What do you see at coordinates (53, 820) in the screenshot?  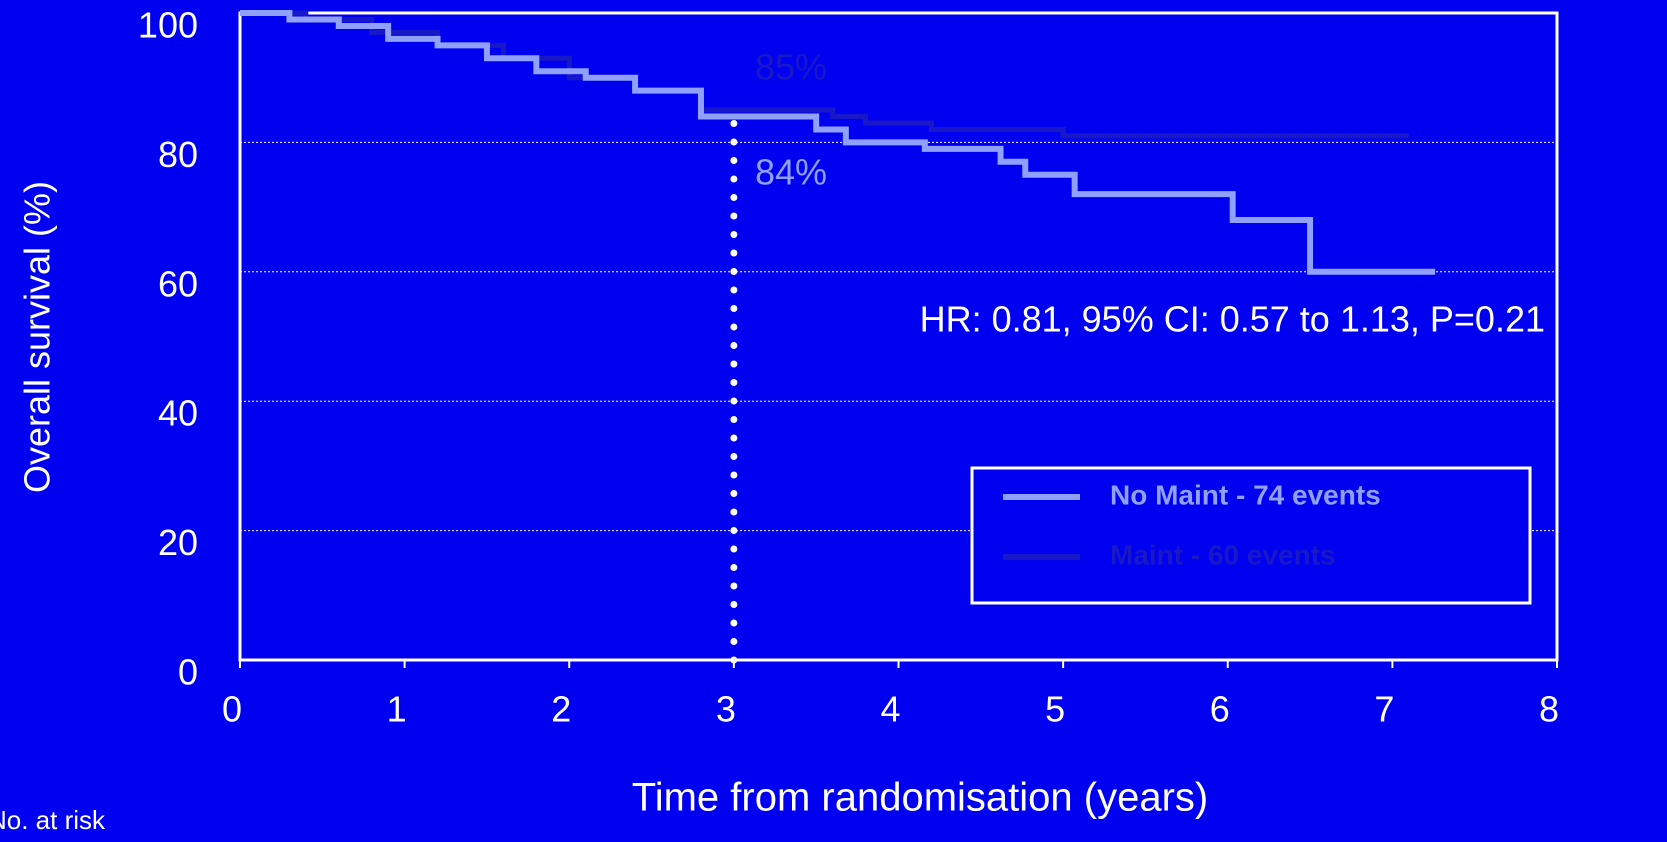 I see `footnote: No. at risk` at bounding box center [53, 820].